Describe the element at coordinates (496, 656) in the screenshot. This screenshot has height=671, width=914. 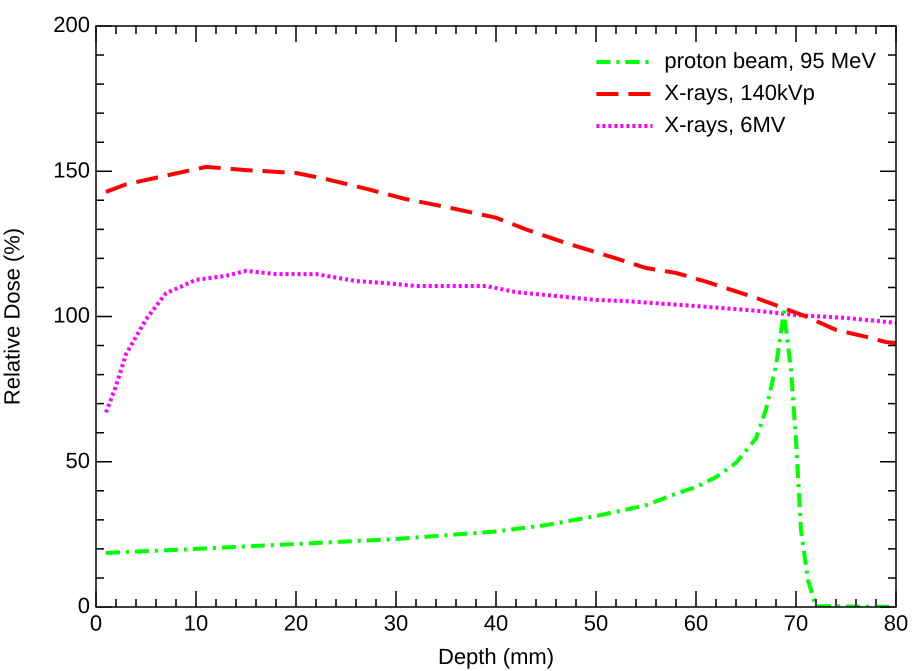
I see `x-axis-title: Depth (mm)` at that location.